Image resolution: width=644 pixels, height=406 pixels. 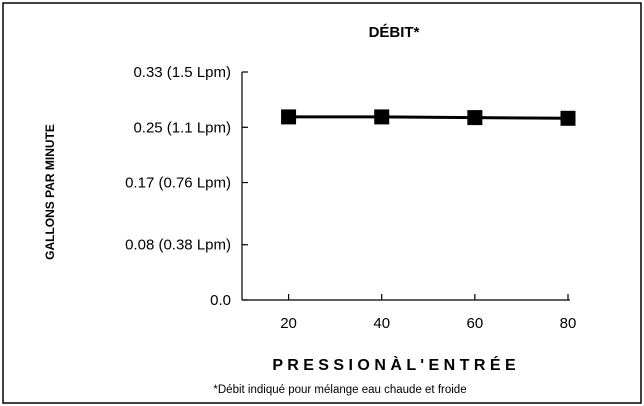 I want to click on y-tick-label: 0.25 (1.1 Lpm), so click(x=182, y=127).